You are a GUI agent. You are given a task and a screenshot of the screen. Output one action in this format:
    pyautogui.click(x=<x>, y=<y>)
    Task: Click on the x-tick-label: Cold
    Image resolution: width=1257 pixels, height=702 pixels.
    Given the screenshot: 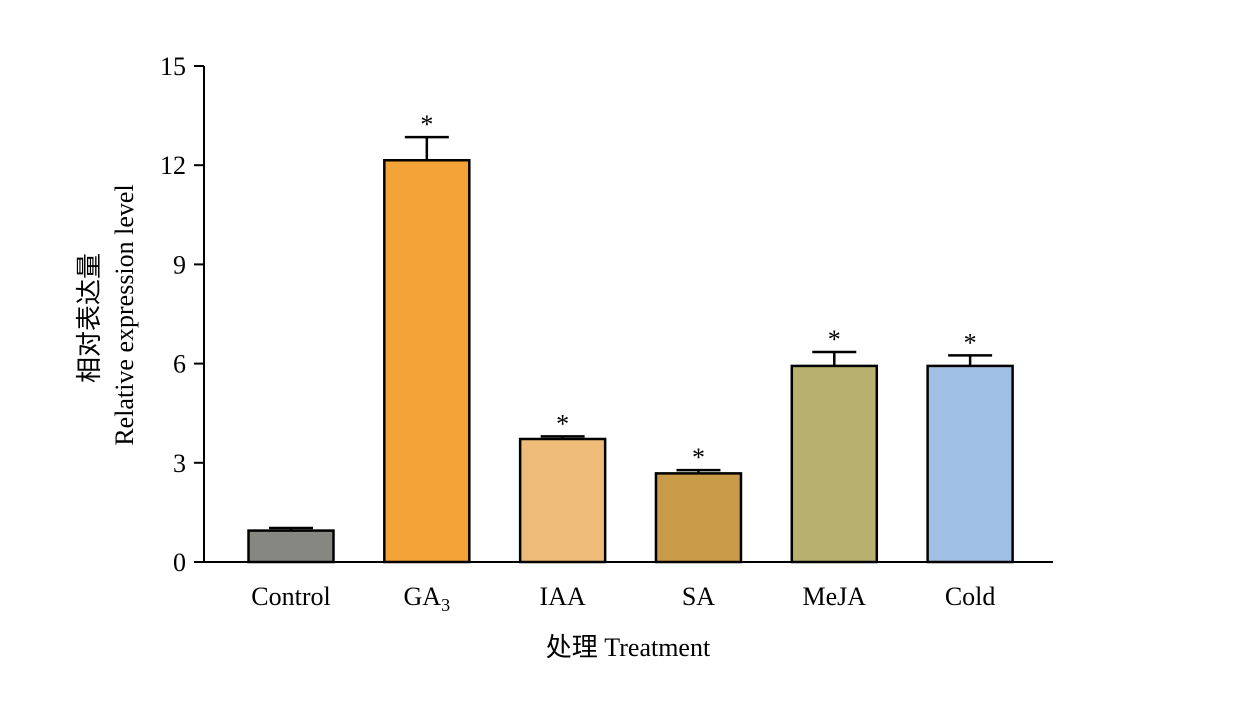 What is the action you would take?
    pyautogui.click(x=970, y=596)
    